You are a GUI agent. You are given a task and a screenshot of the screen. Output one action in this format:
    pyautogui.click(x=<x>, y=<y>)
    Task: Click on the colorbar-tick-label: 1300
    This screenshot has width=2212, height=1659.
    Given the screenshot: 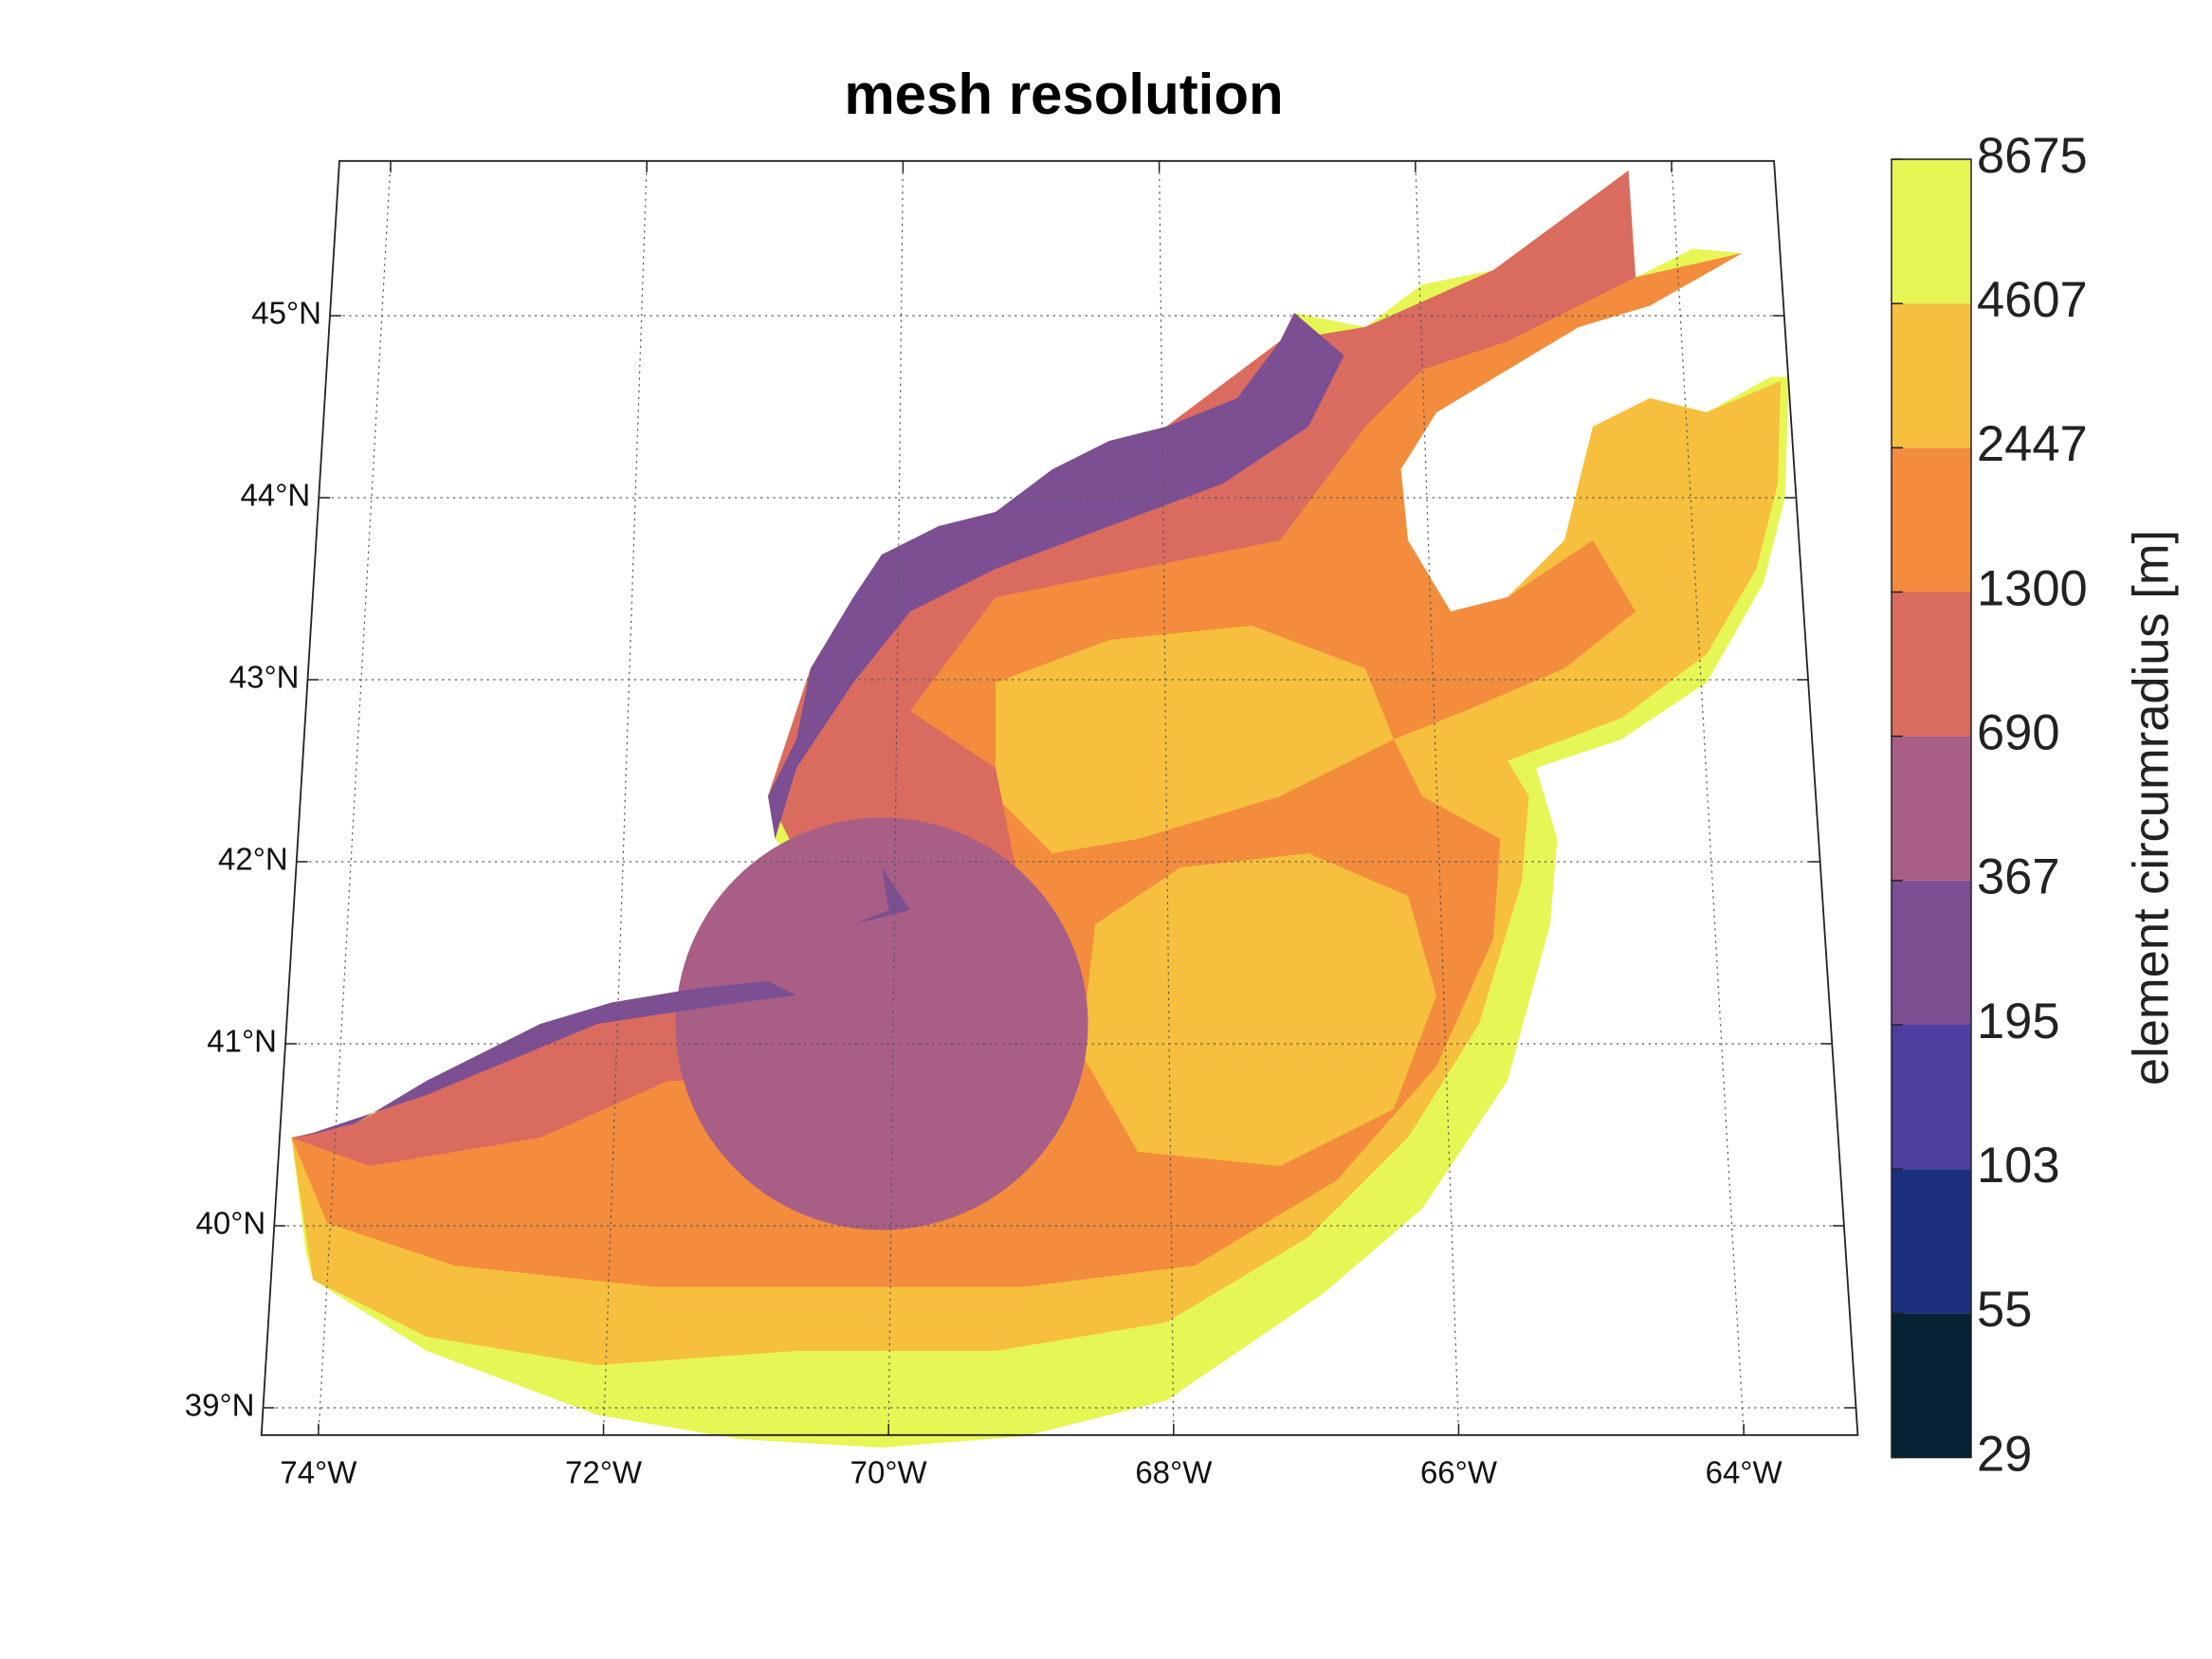 What is the action you would take?
    pyautogui.click(x=2032, y=588)
    